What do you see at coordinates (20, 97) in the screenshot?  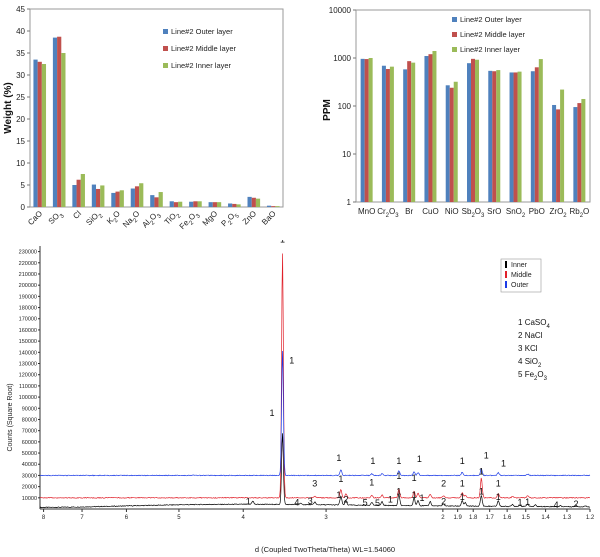 I see `y-tick-label: 25` at bounding box center [20, 97].